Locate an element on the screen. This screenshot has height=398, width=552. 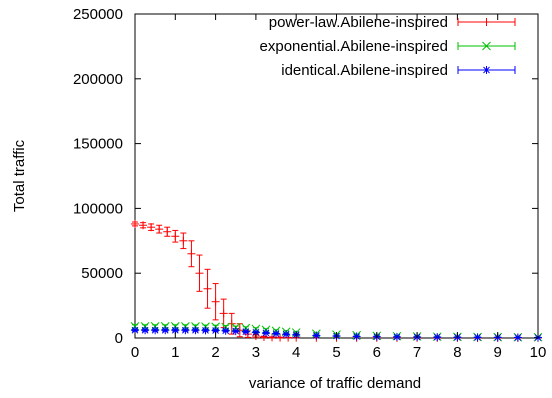
legend-item: power-law.Abilene-inspired is located at coordinates (392, 22).